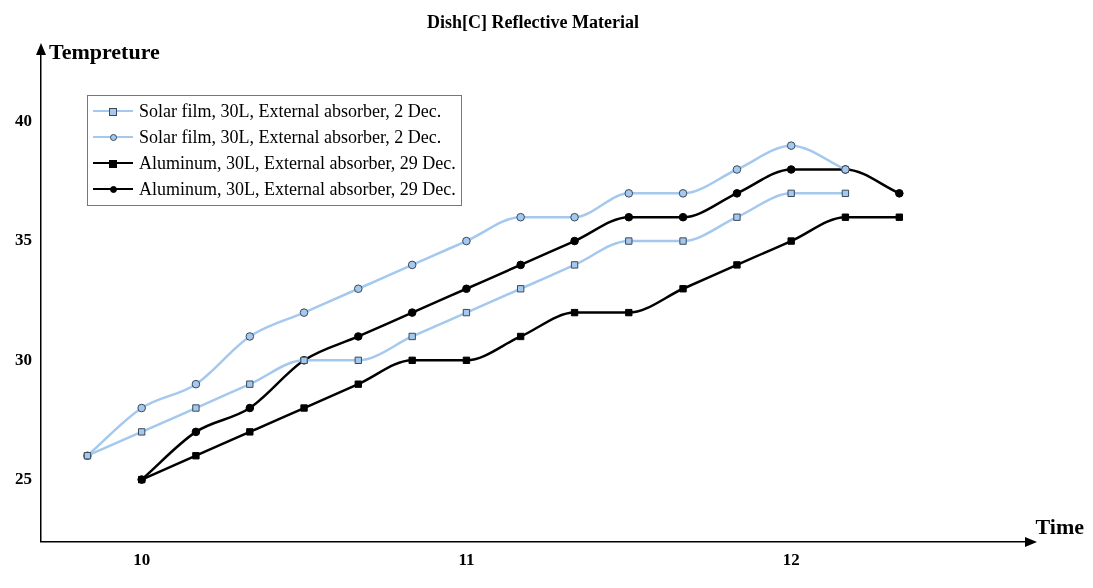 Image resolution: width=1093 pixels, height=588 pixels. I want to click on y-tick-label: 35, so click(23, 240).